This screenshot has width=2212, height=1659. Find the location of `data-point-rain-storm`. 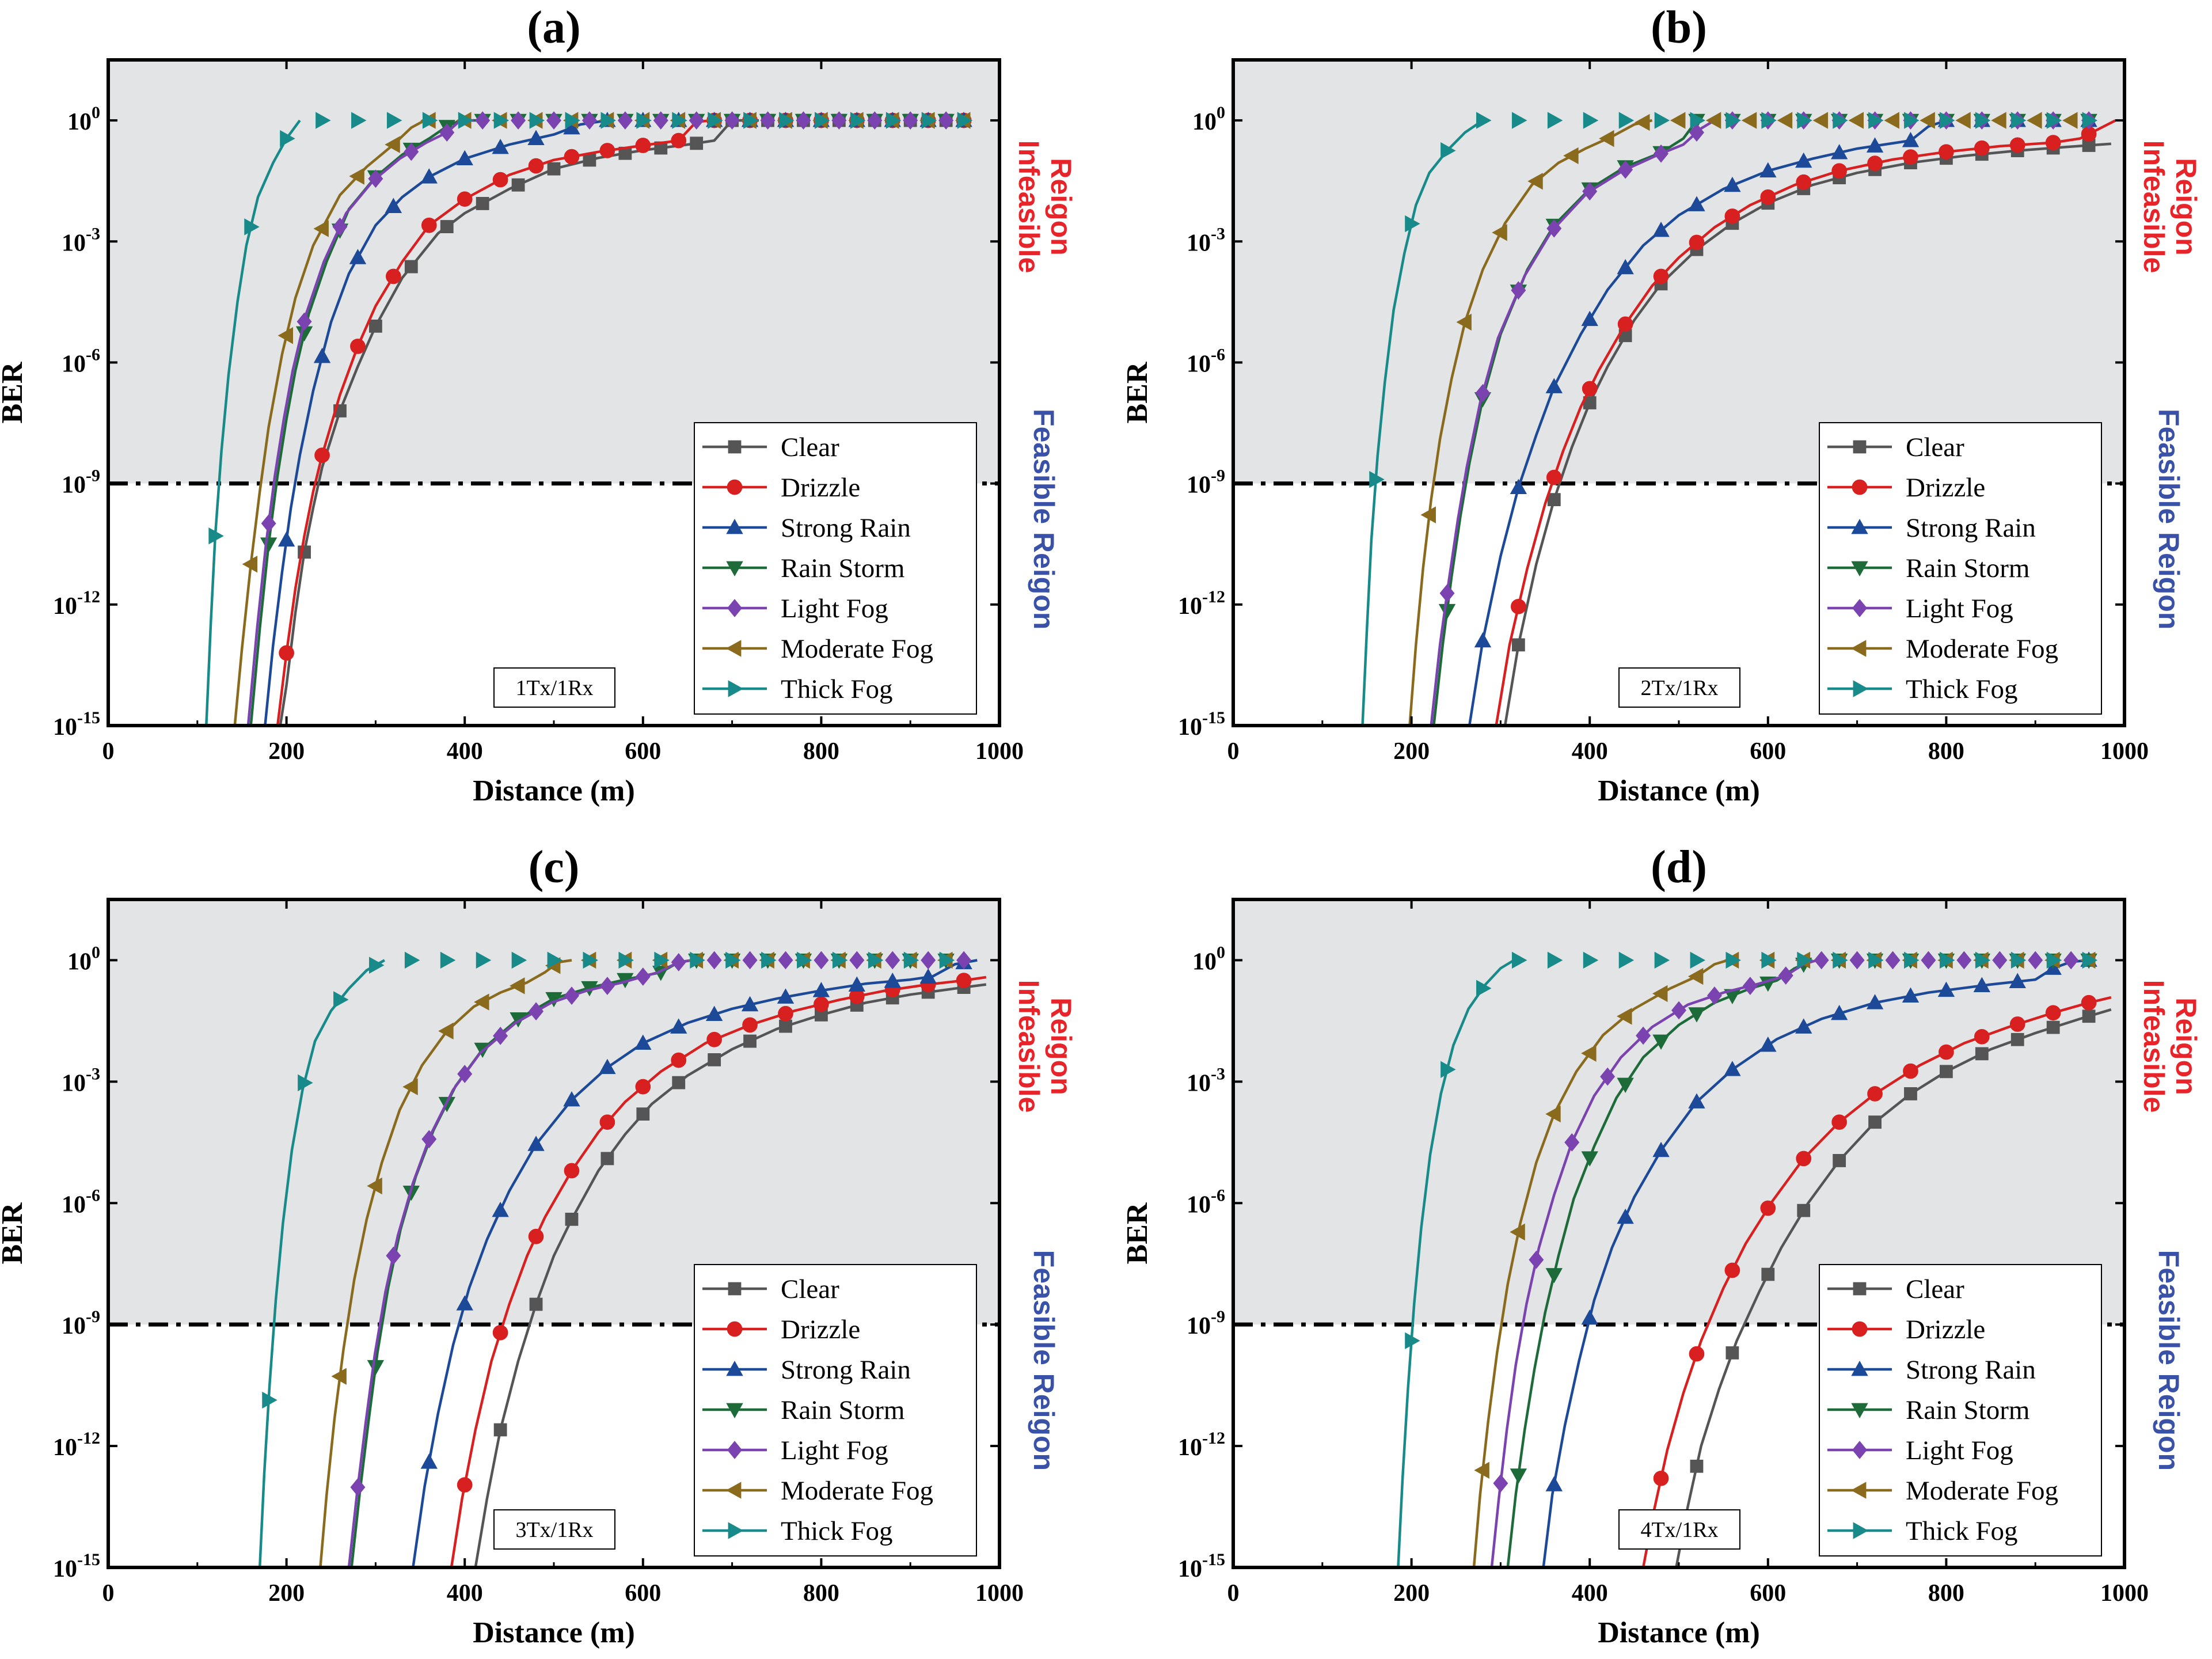

data-point-rain-storm is located at coordinates (1626, 1085).